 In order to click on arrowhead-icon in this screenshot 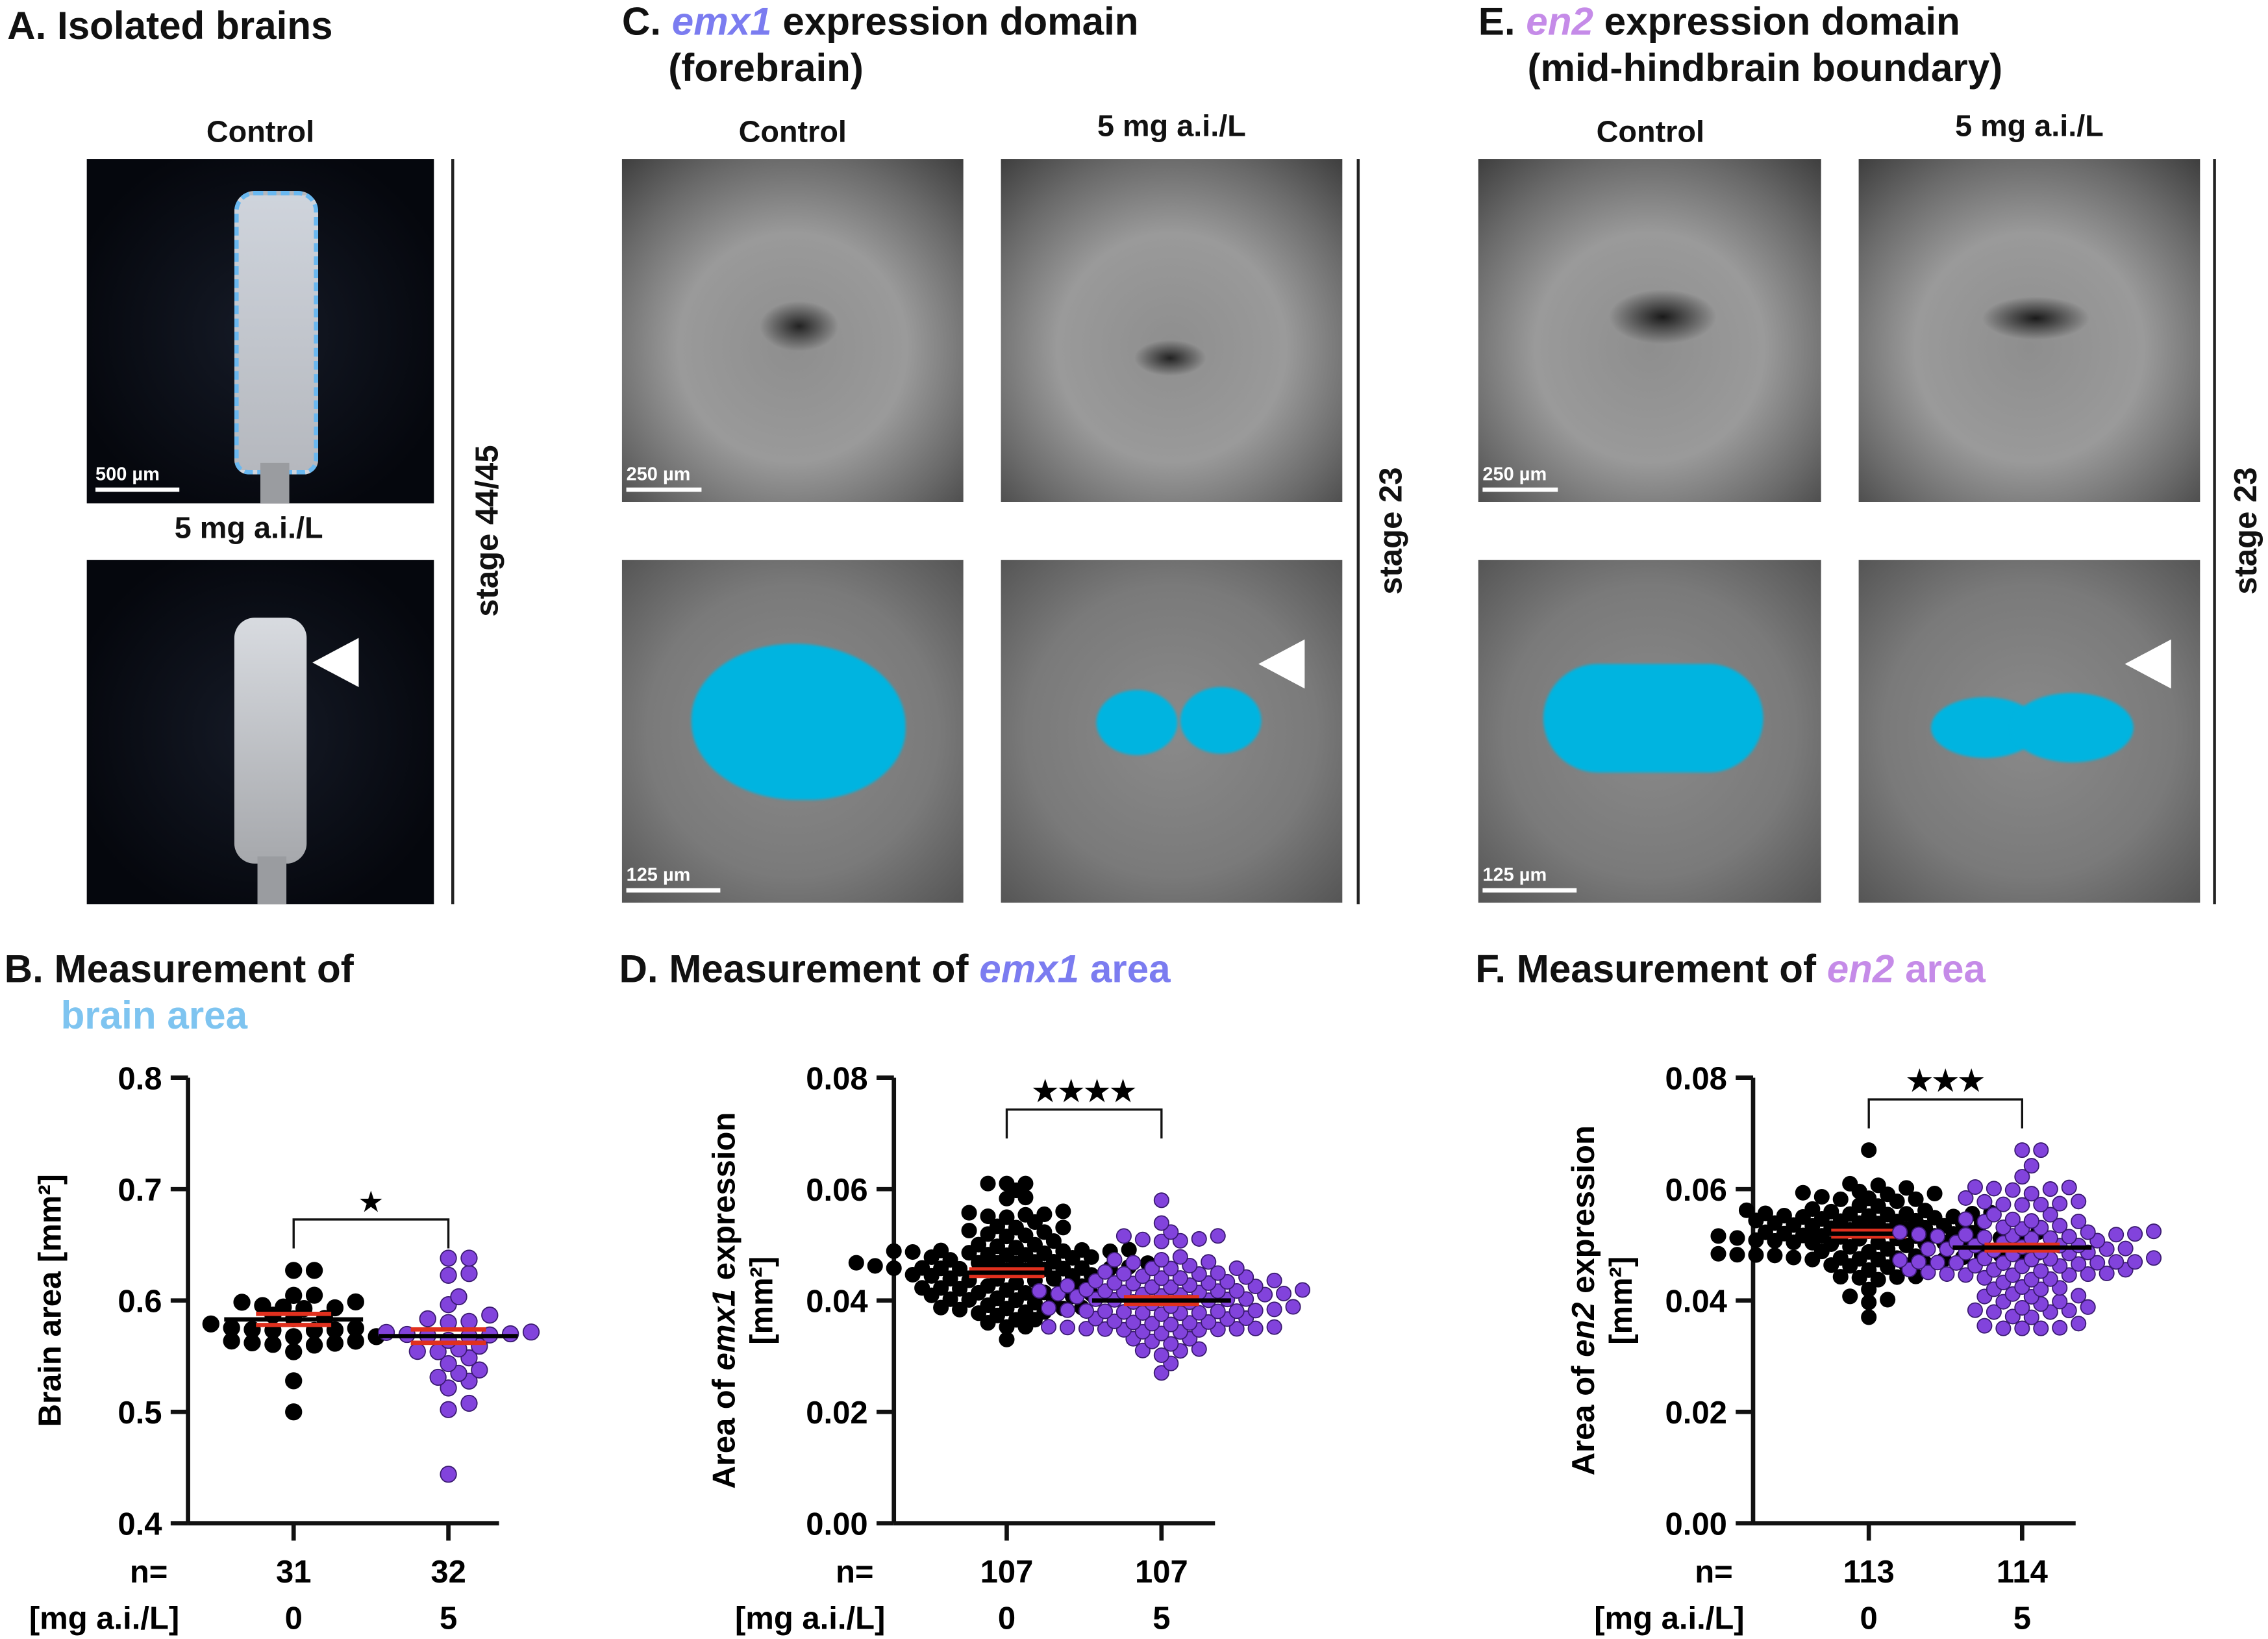, I will do `click(1281, 664)`.